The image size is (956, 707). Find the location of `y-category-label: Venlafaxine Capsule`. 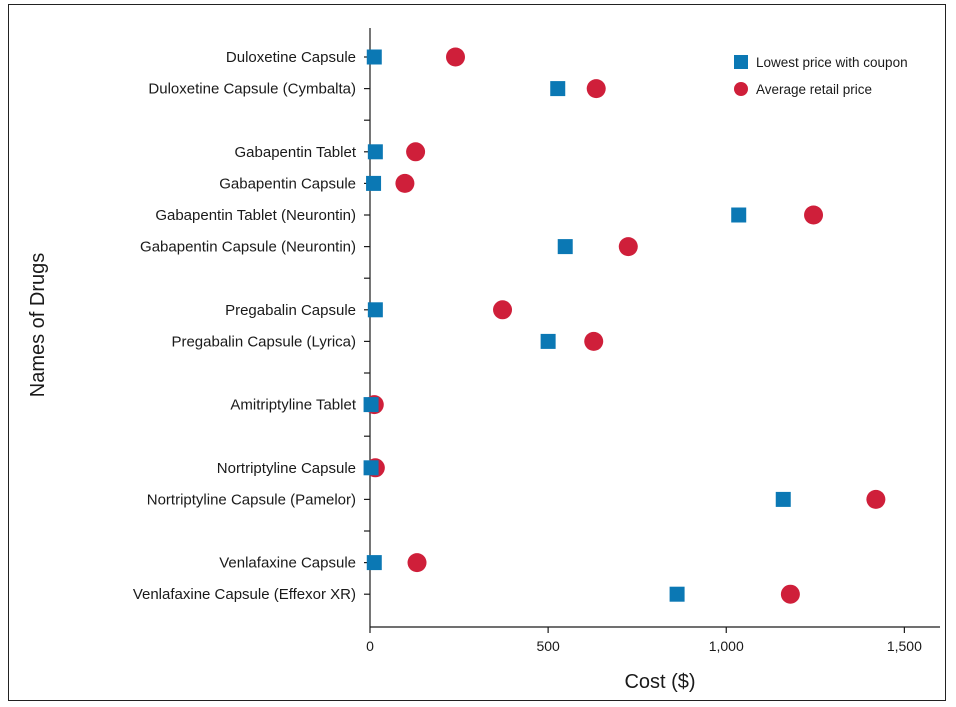

y-category-label: Venlafaxine Capsule is located at coordinates (287, 563).